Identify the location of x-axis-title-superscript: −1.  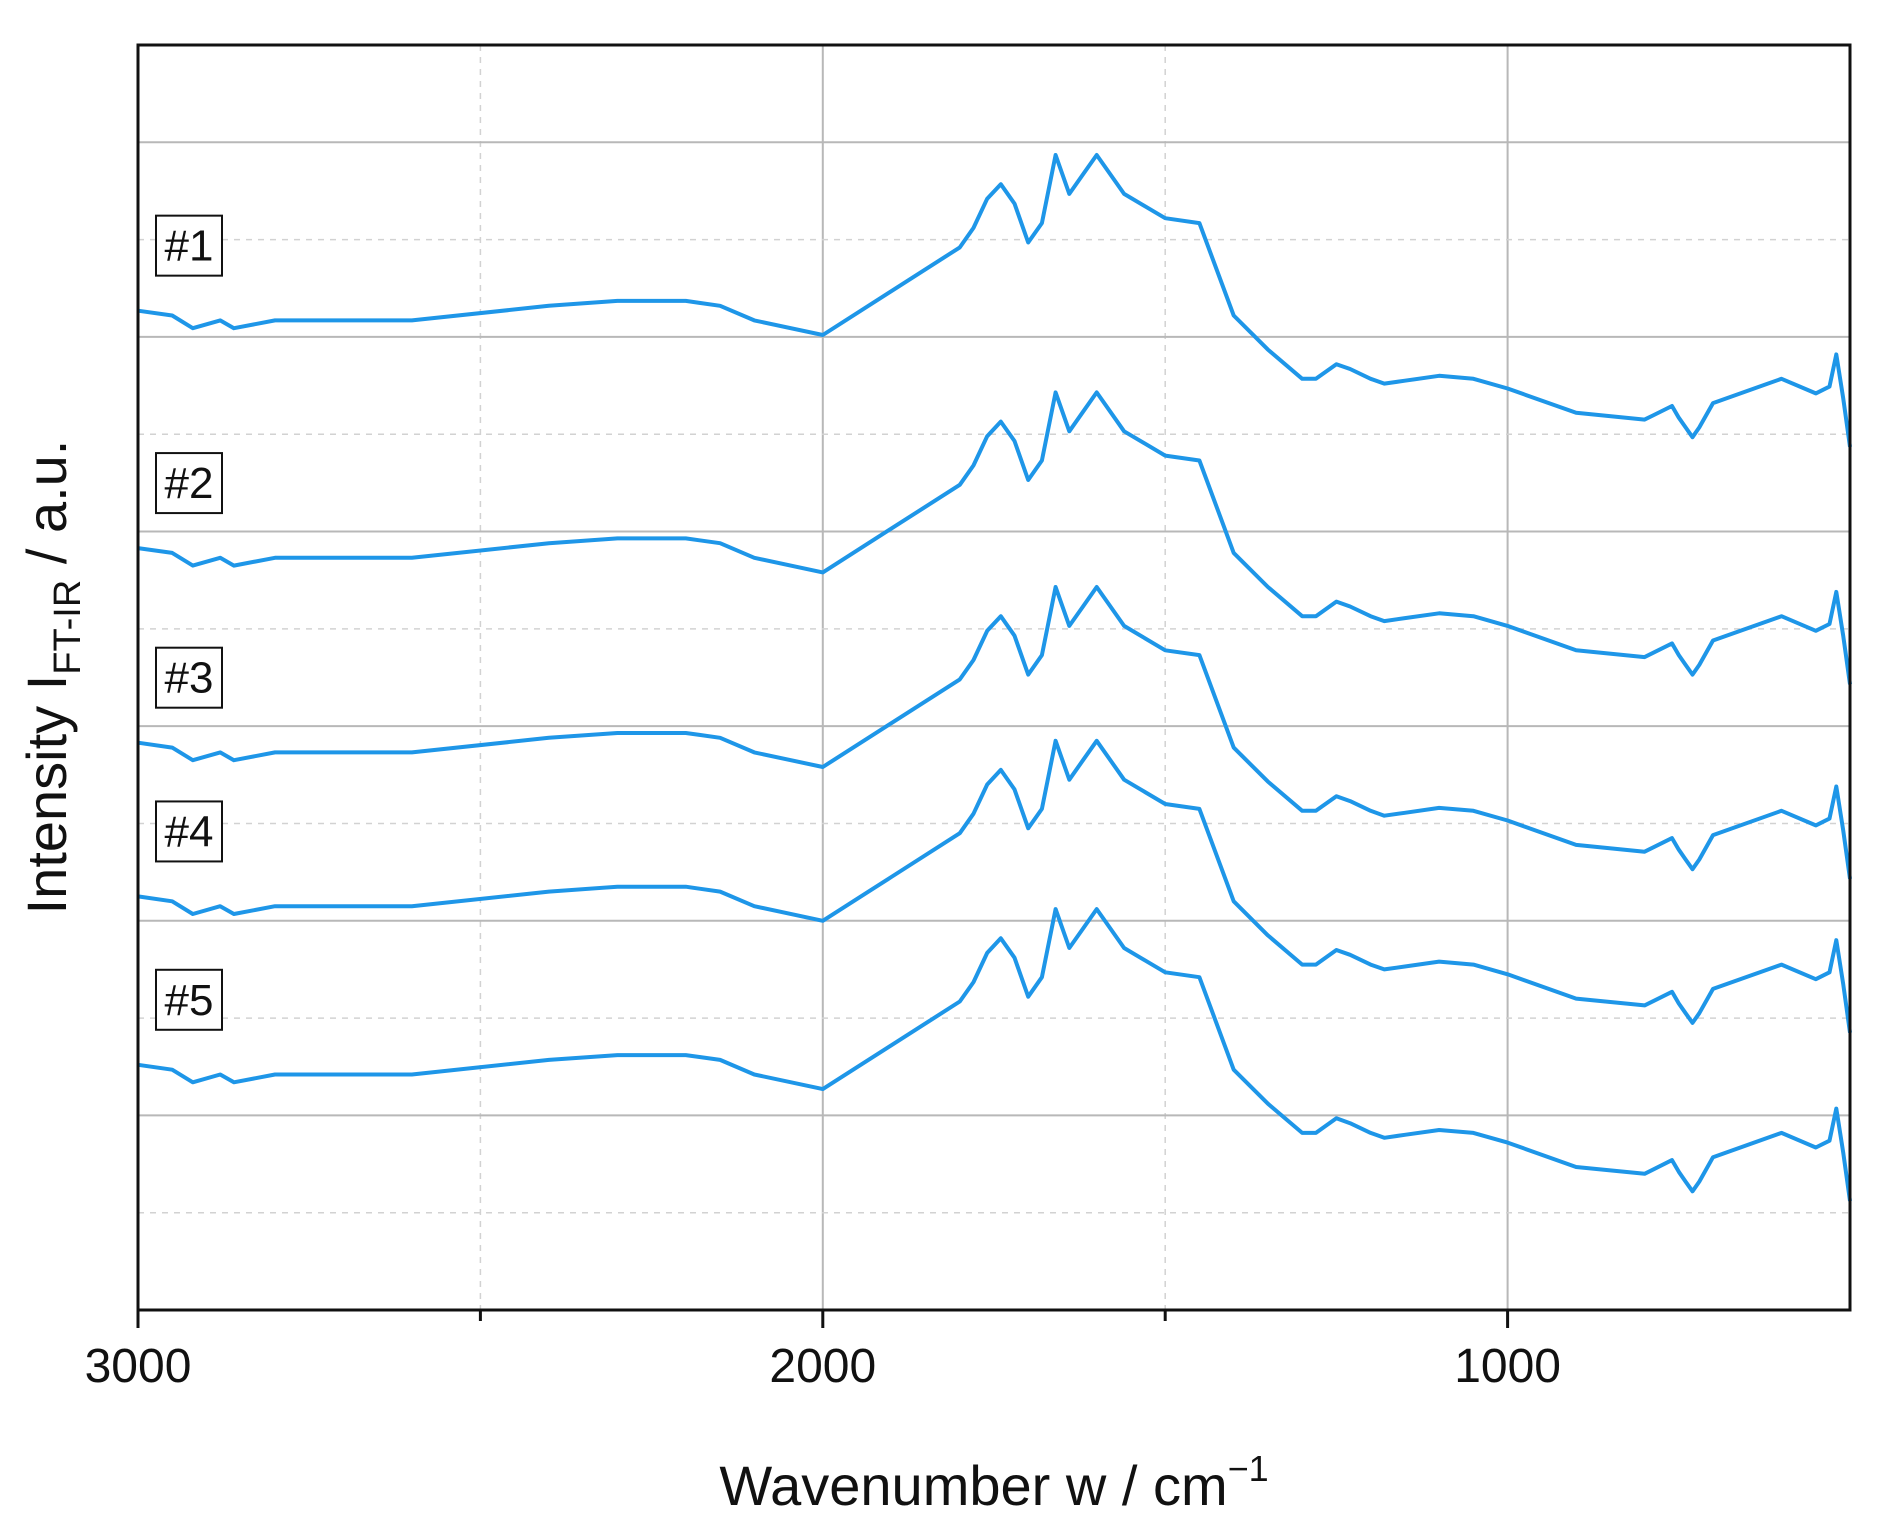
(1248, 1468).